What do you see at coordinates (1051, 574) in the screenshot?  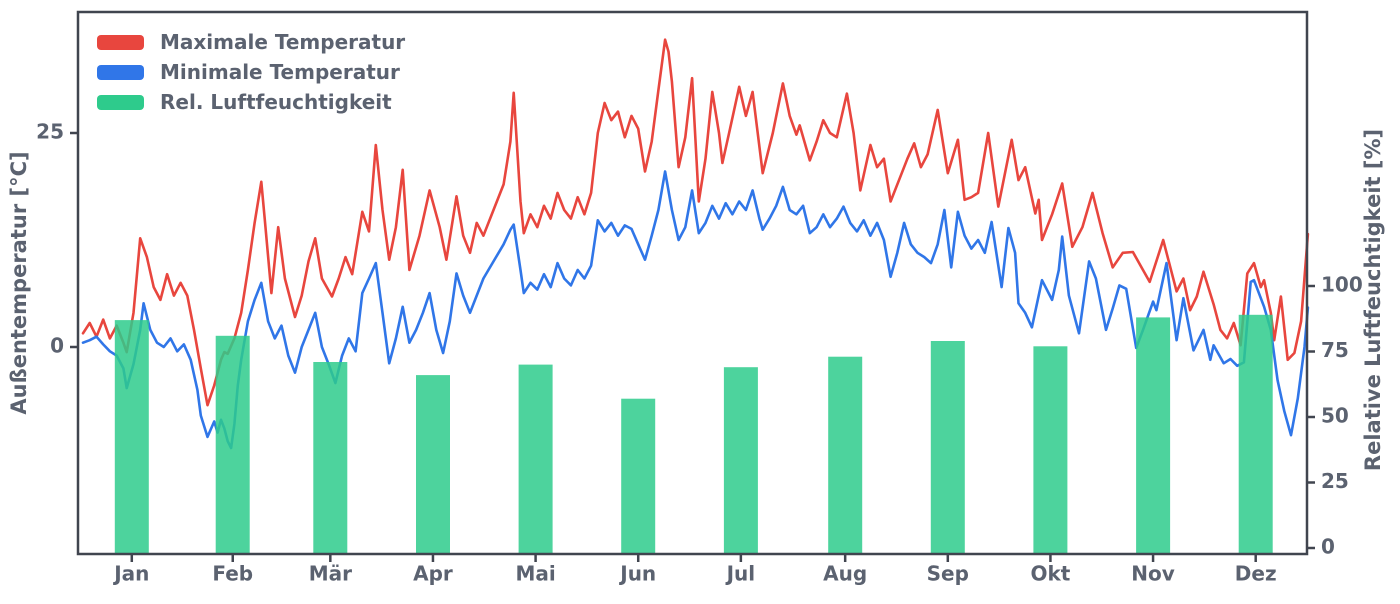 I see `x-tick-label: Okt` at bounding box center [1051, 574].